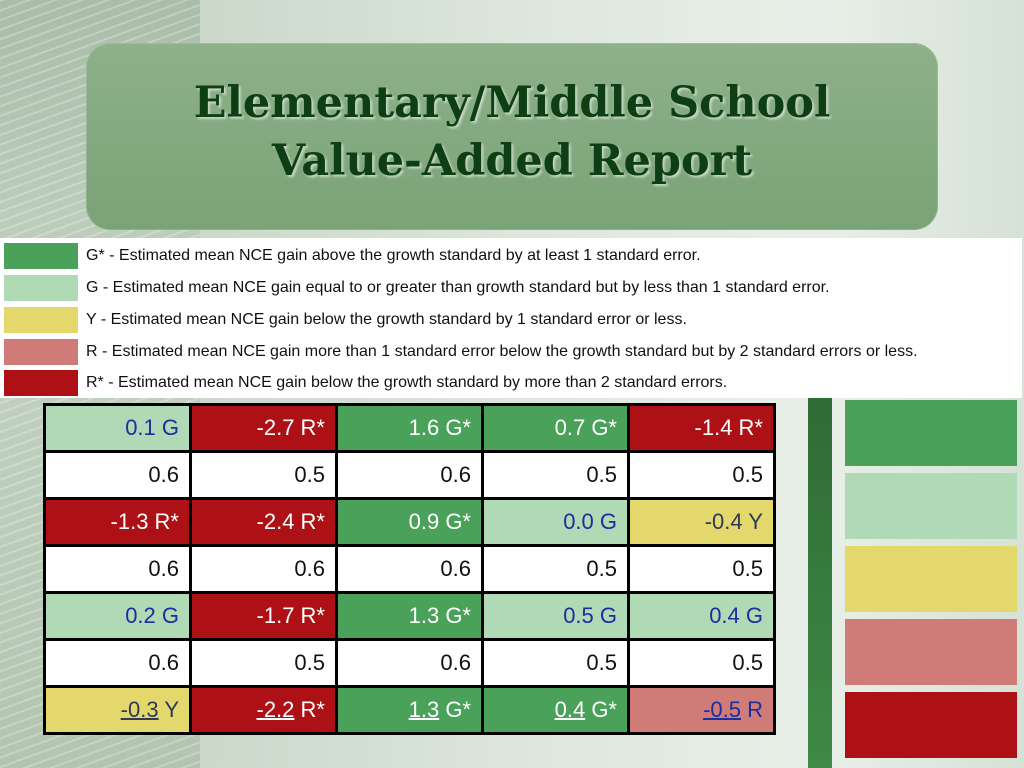  Describe the element at coordinates (931, 433) in the screenshot. I see `side-swatch-g-star` at that location.